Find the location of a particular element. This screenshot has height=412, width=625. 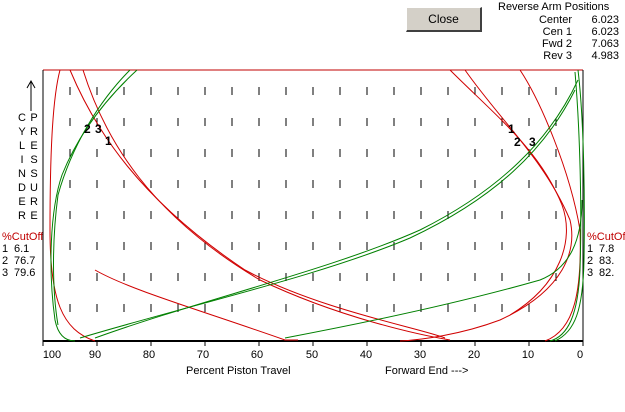

cutoff-value: 83. is located at coordinates (607, 261).